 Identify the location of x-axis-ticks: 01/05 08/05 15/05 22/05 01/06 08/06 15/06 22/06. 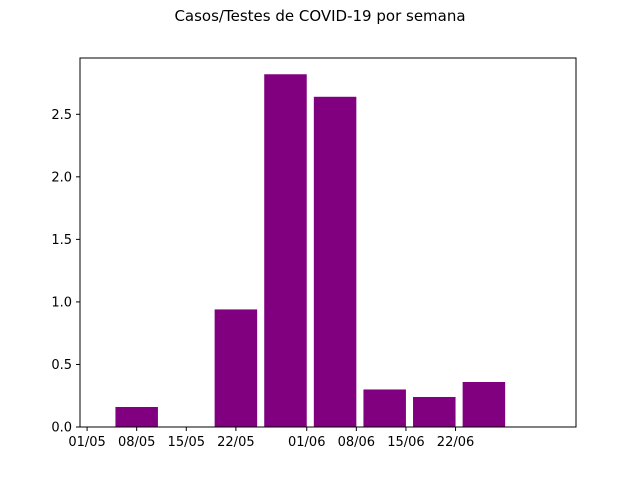
(271, 438).